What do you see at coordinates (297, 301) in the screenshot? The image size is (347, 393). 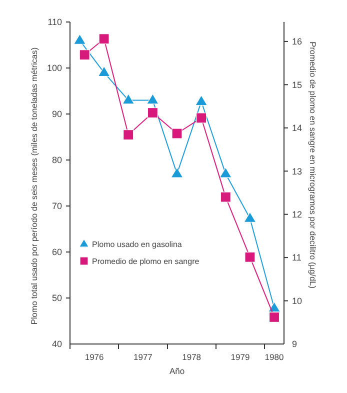 I see `y2-tick-label: 10` at bounding box center [297, 301].